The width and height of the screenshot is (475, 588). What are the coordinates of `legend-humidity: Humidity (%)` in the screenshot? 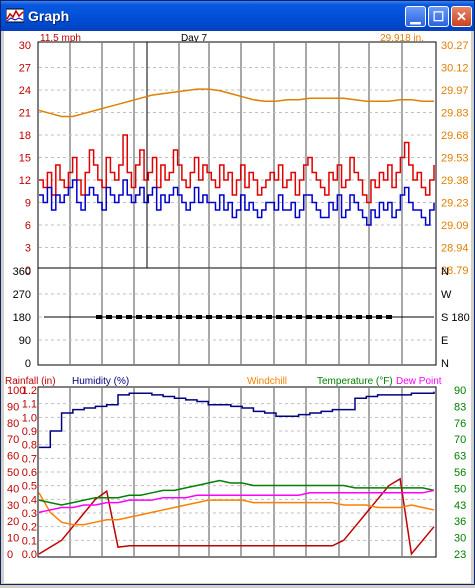 It's located at (100, 381).